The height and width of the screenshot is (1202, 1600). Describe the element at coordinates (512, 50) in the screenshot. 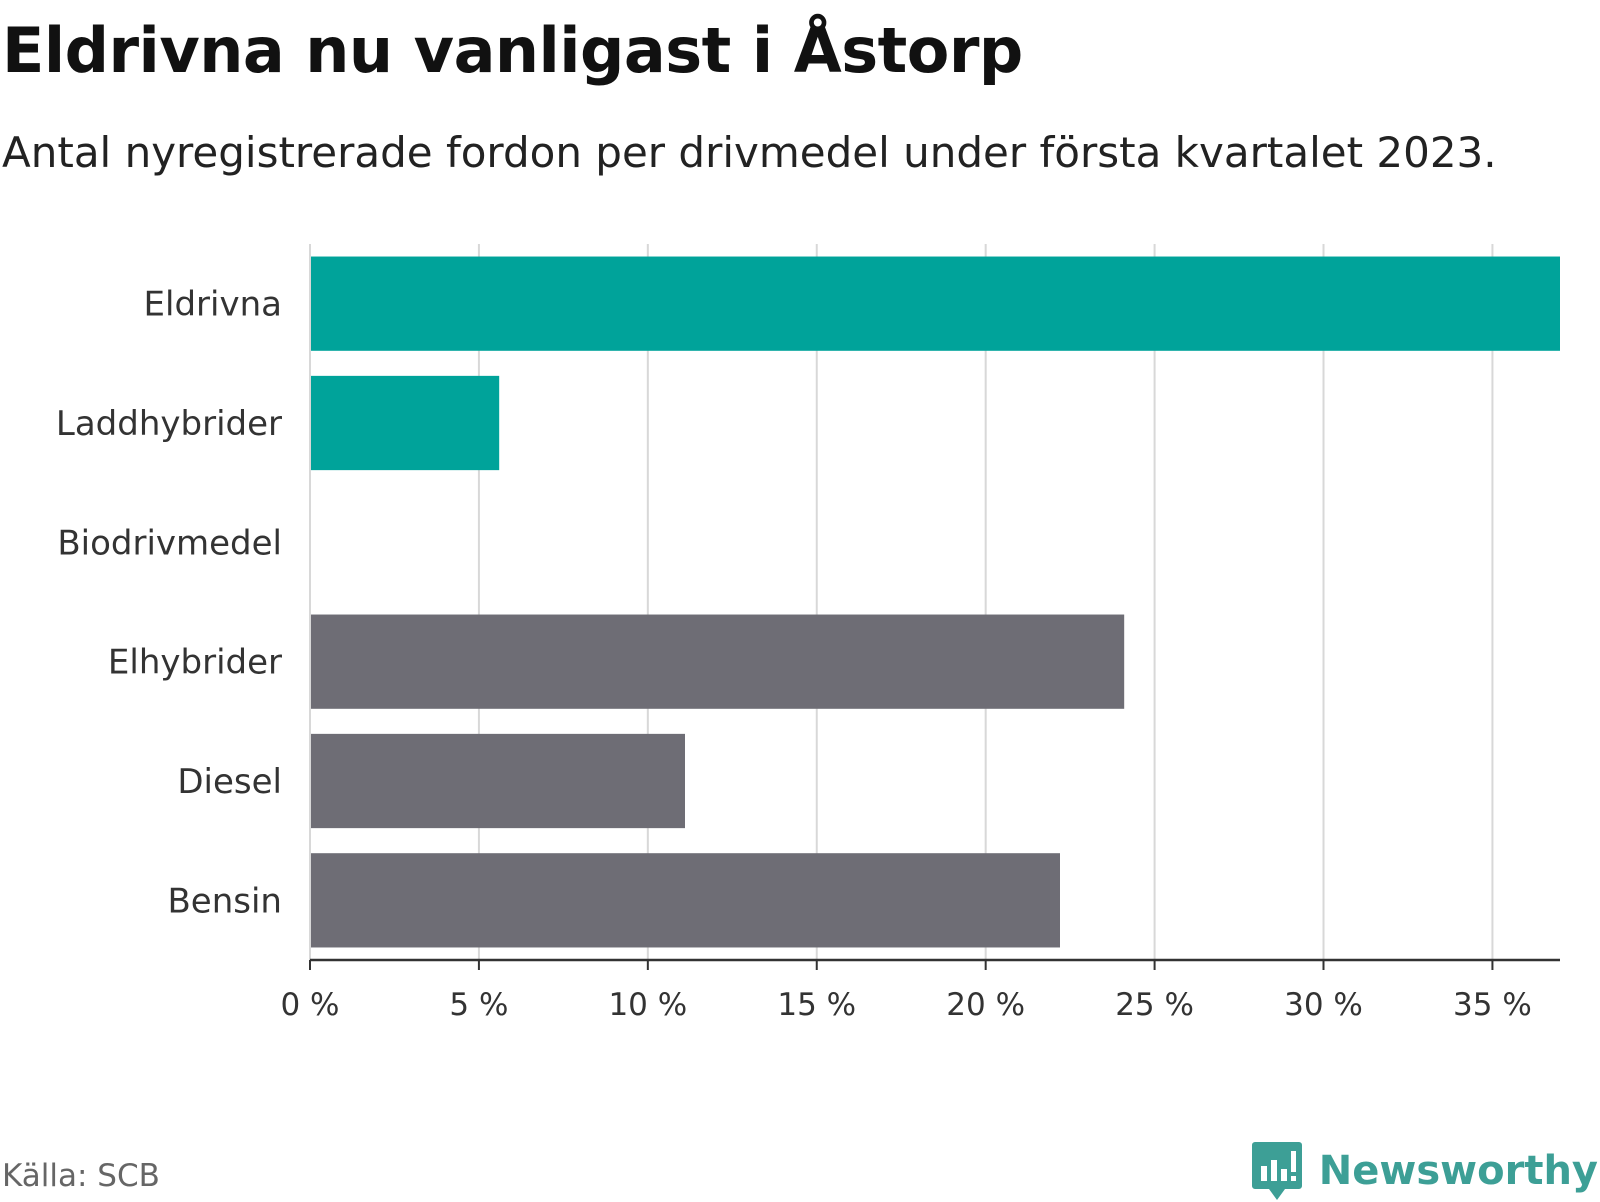

I see `chart-title: Eldrivna nu vanligast i Åstorp` at that location.